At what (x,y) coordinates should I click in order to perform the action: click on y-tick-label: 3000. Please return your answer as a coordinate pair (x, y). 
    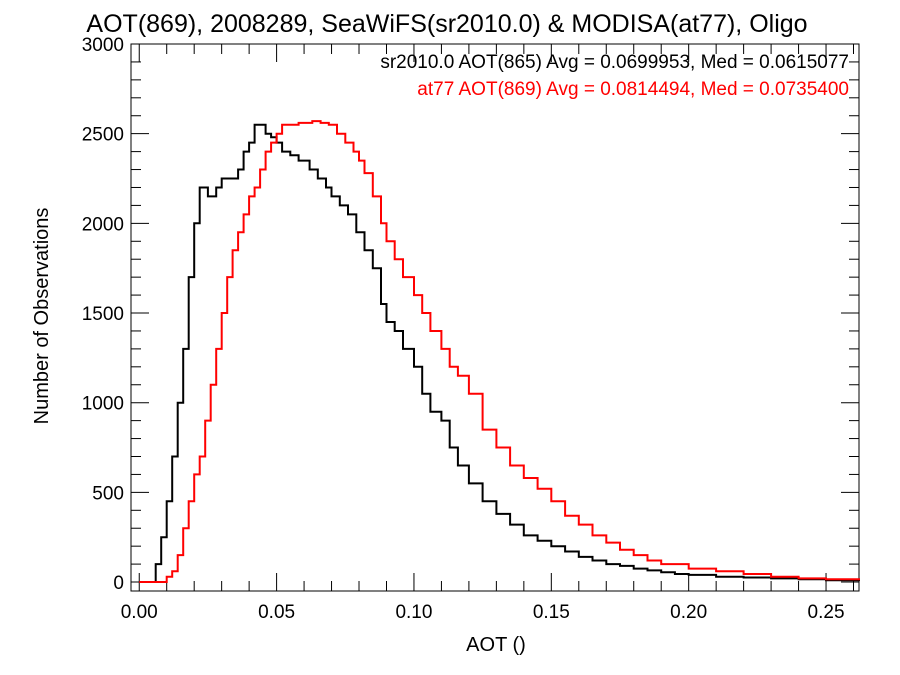
    Looking at the image, I should click on (103, 45).